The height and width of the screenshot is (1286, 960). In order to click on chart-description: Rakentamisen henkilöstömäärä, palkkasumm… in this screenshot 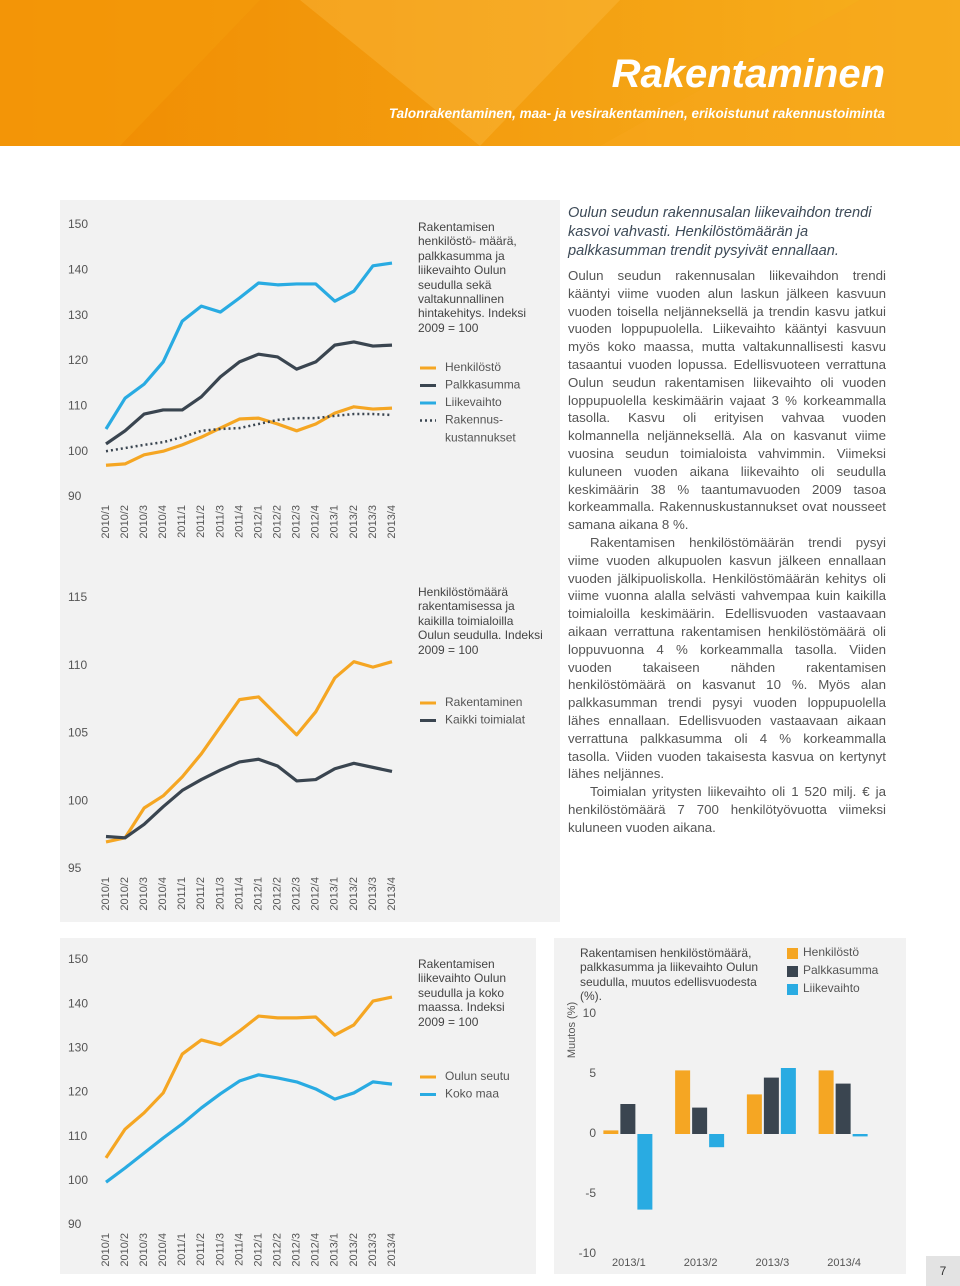, I will do `click(669, 975)`.